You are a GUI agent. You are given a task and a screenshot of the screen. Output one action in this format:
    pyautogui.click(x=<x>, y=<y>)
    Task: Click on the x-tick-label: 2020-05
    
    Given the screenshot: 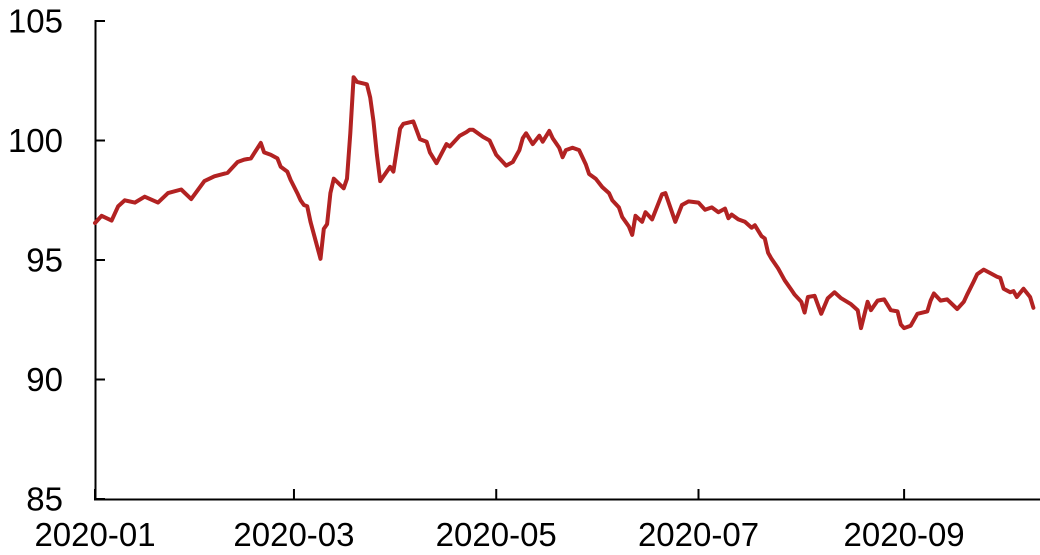 What is the action you would take?
    pyautogui.click(x=496, y=534)
    